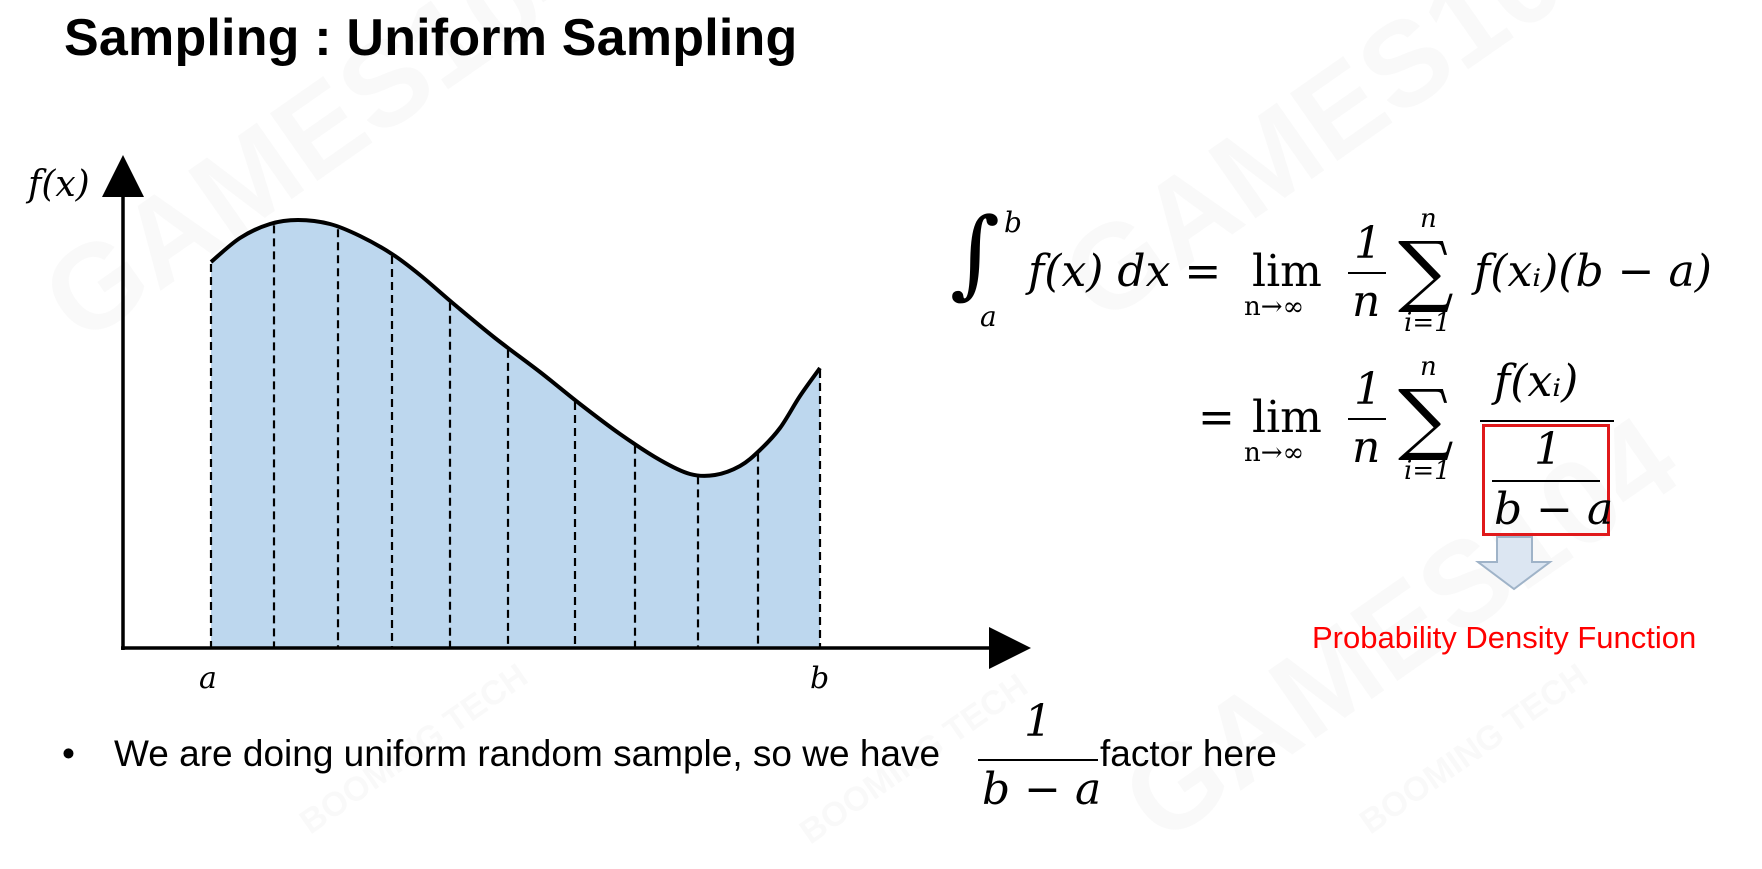 This screenshot has height=869, width=1762. What do you see at coordinates (1428, 367) in the screenshot?
I see `sum2-upper-limit: n` at bounding box center [1428, 367].